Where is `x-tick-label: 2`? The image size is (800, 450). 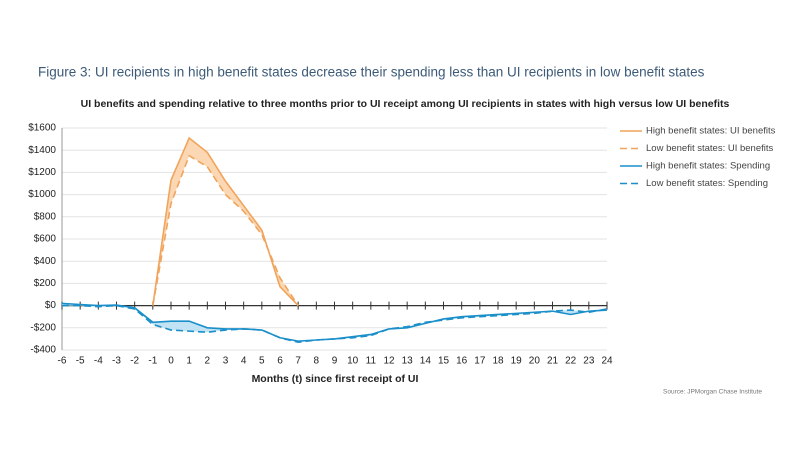
x-tick-label: 2 is located at coordinates (208, 361).